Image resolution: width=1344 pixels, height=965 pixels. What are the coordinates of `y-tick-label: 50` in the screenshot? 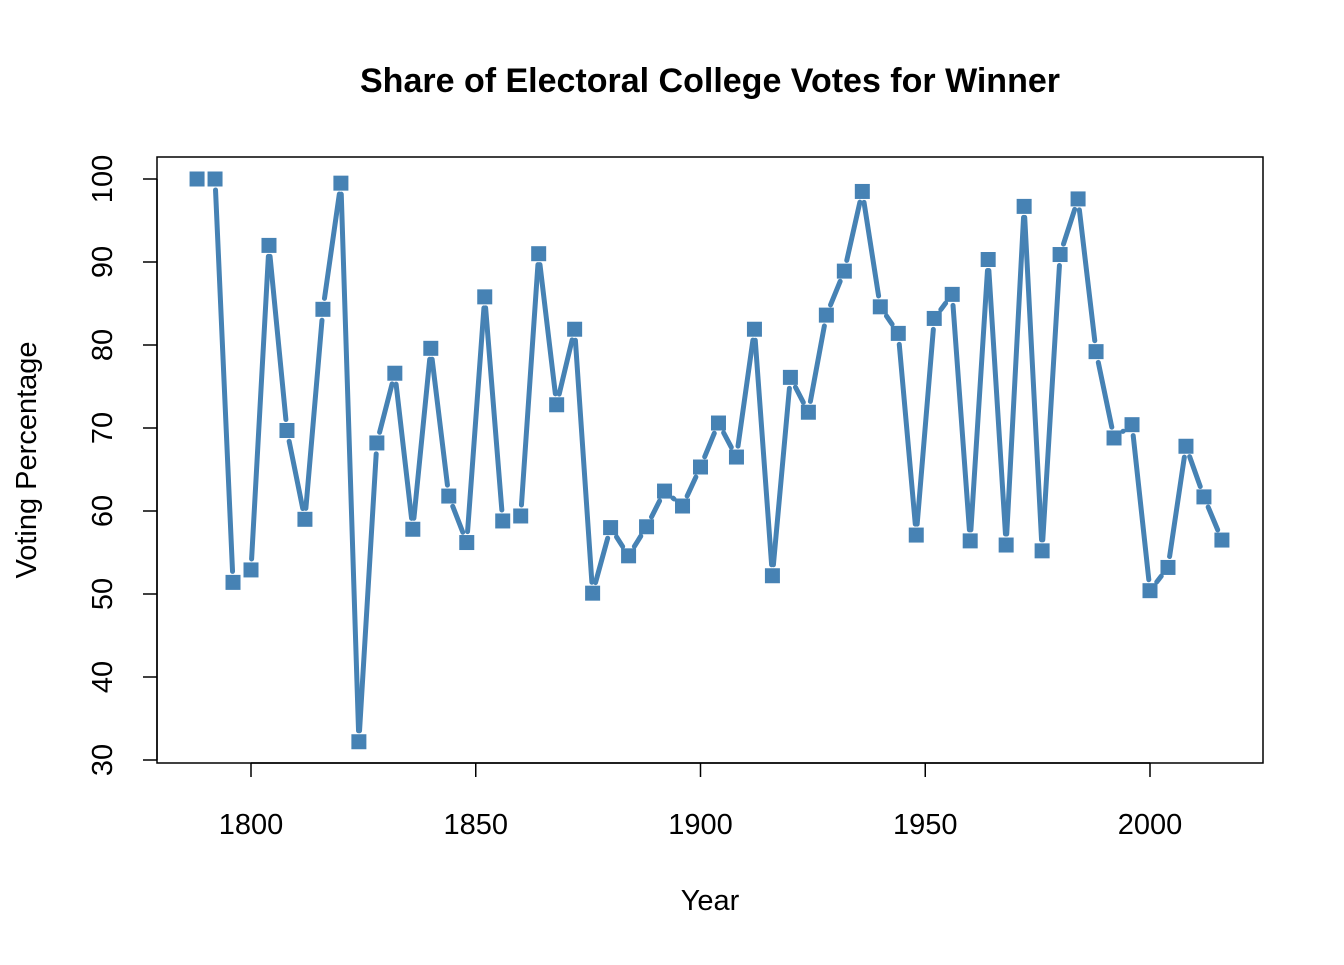 It's located at (103, 594).